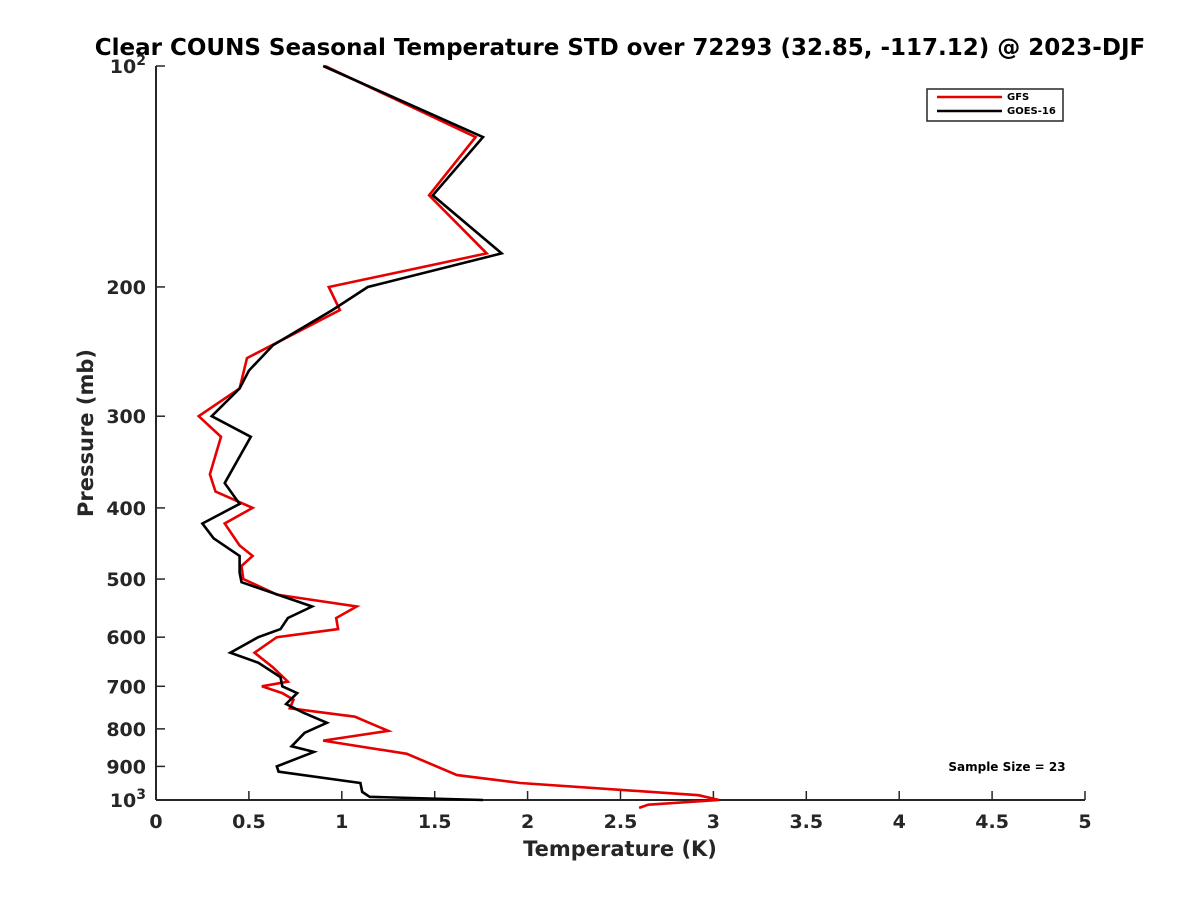  Describe the element at coordinates (86, 433) in the screenshot. I see `y-axis-label: Pressure (mb)` at that location.